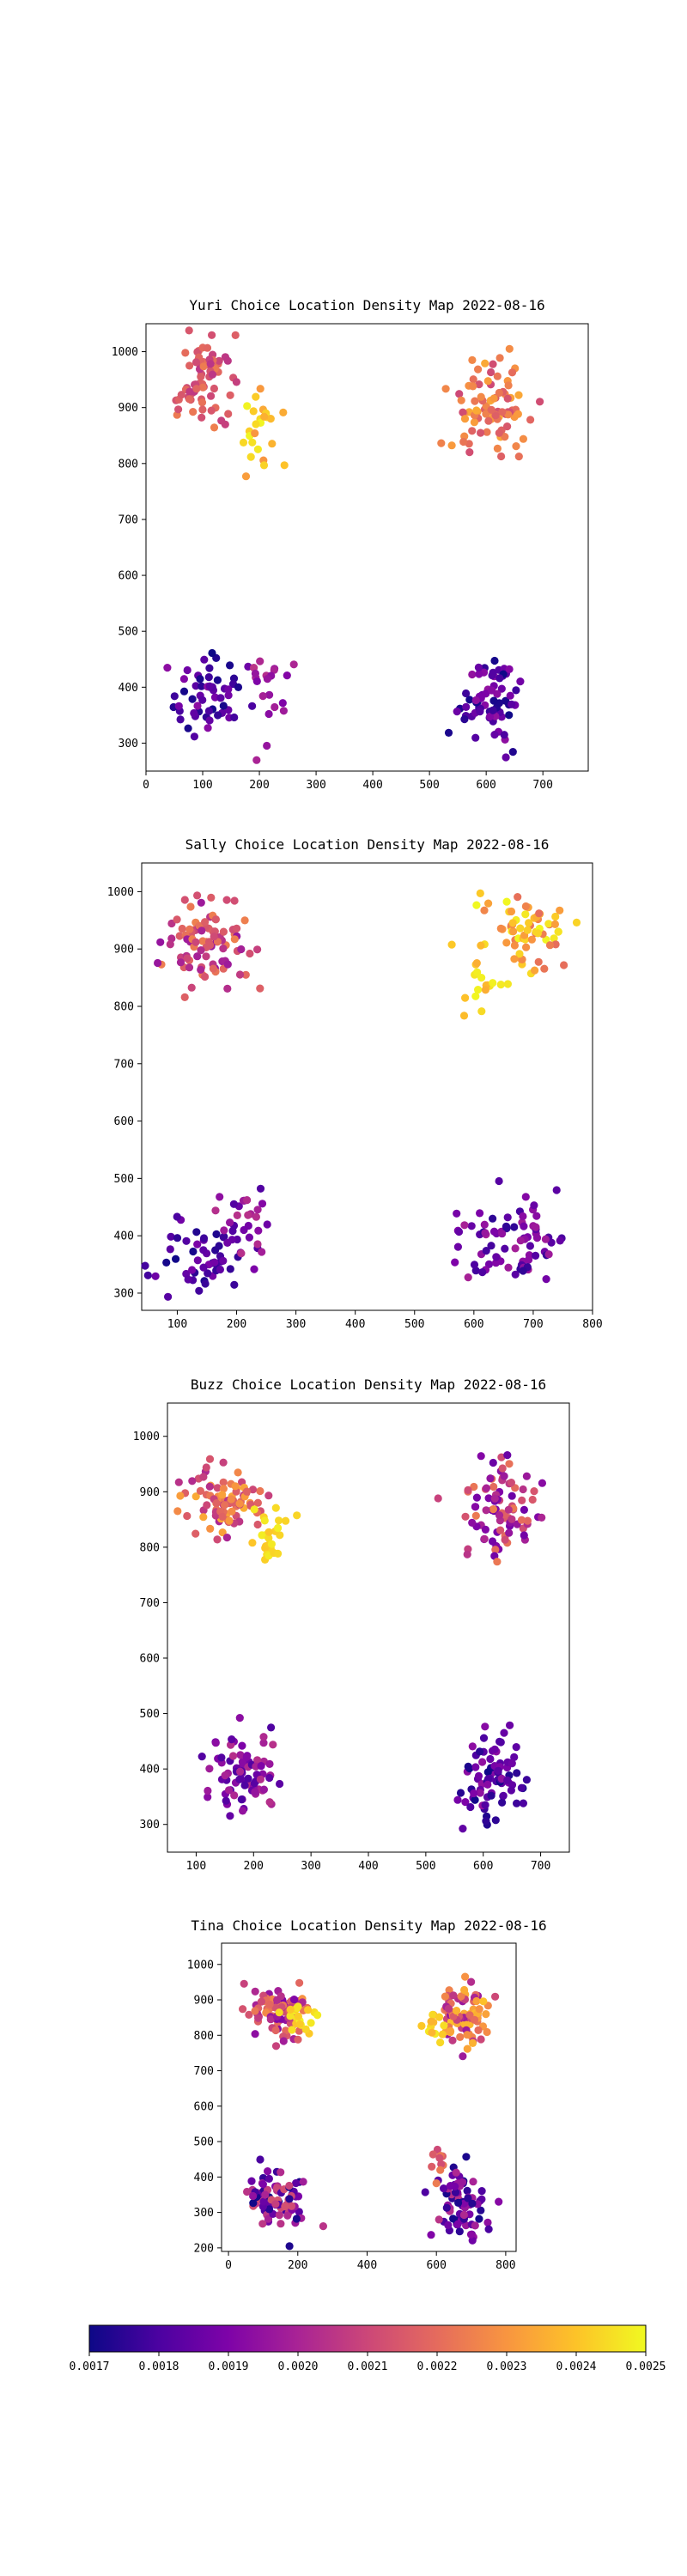 This screenshot has height=2576, width=687. I want to click on x-tick-label: 100, so click(177, 1324).